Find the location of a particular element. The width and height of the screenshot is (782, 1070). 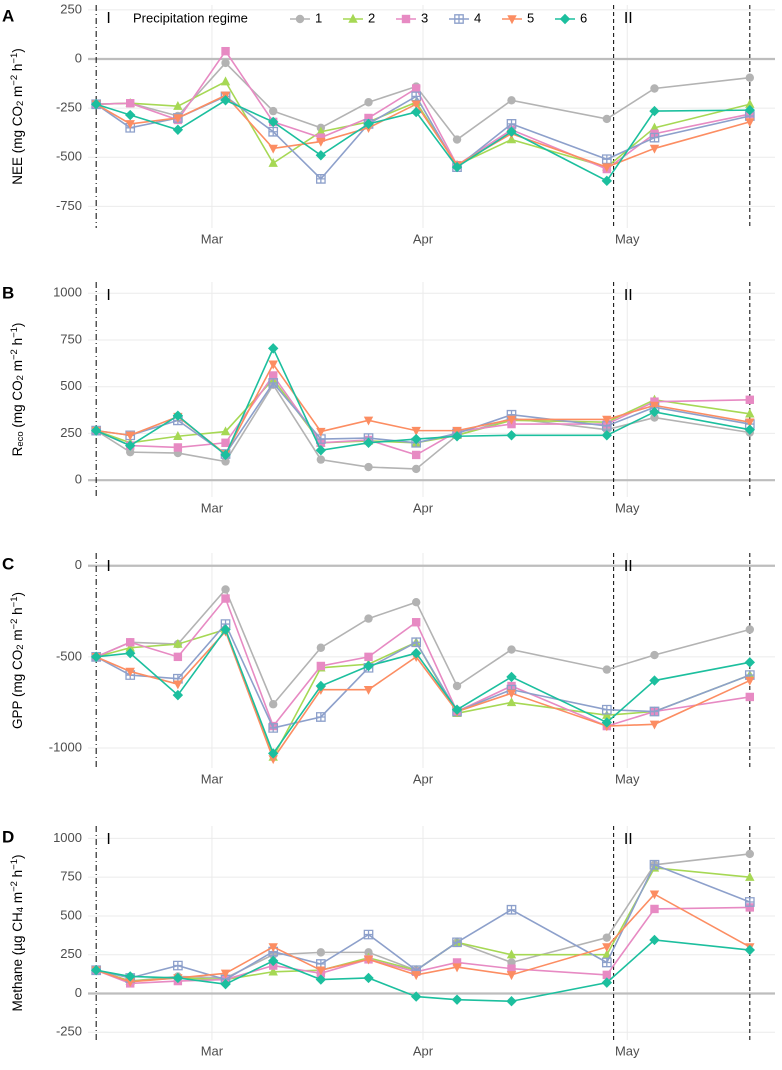

y-label-part: m is located at coordinates (17, 636).